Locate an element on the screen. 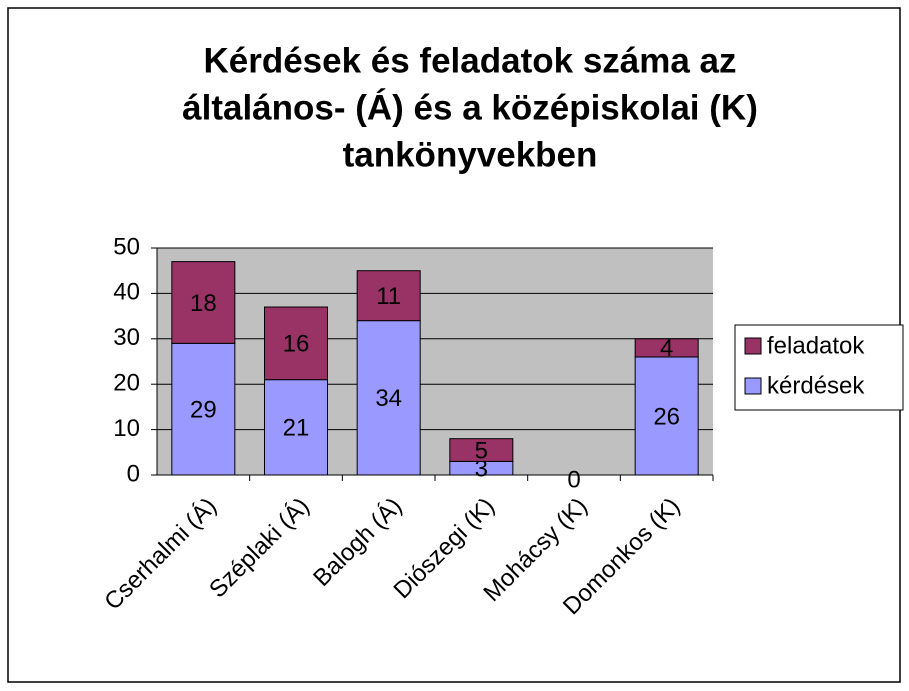  data-label: 18 is located at coordinates (203, 303).